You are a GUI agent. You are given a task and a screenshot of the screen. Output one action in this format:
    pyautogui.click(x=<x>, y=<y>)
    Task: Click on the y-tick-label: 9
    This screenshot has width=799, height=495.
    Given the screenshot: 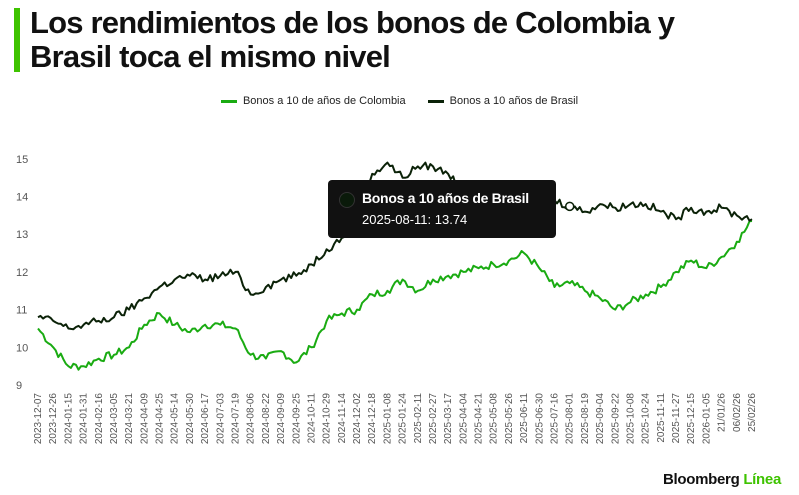 What is the action you would take?
    pyautogui.click(x=19, y=386)
    